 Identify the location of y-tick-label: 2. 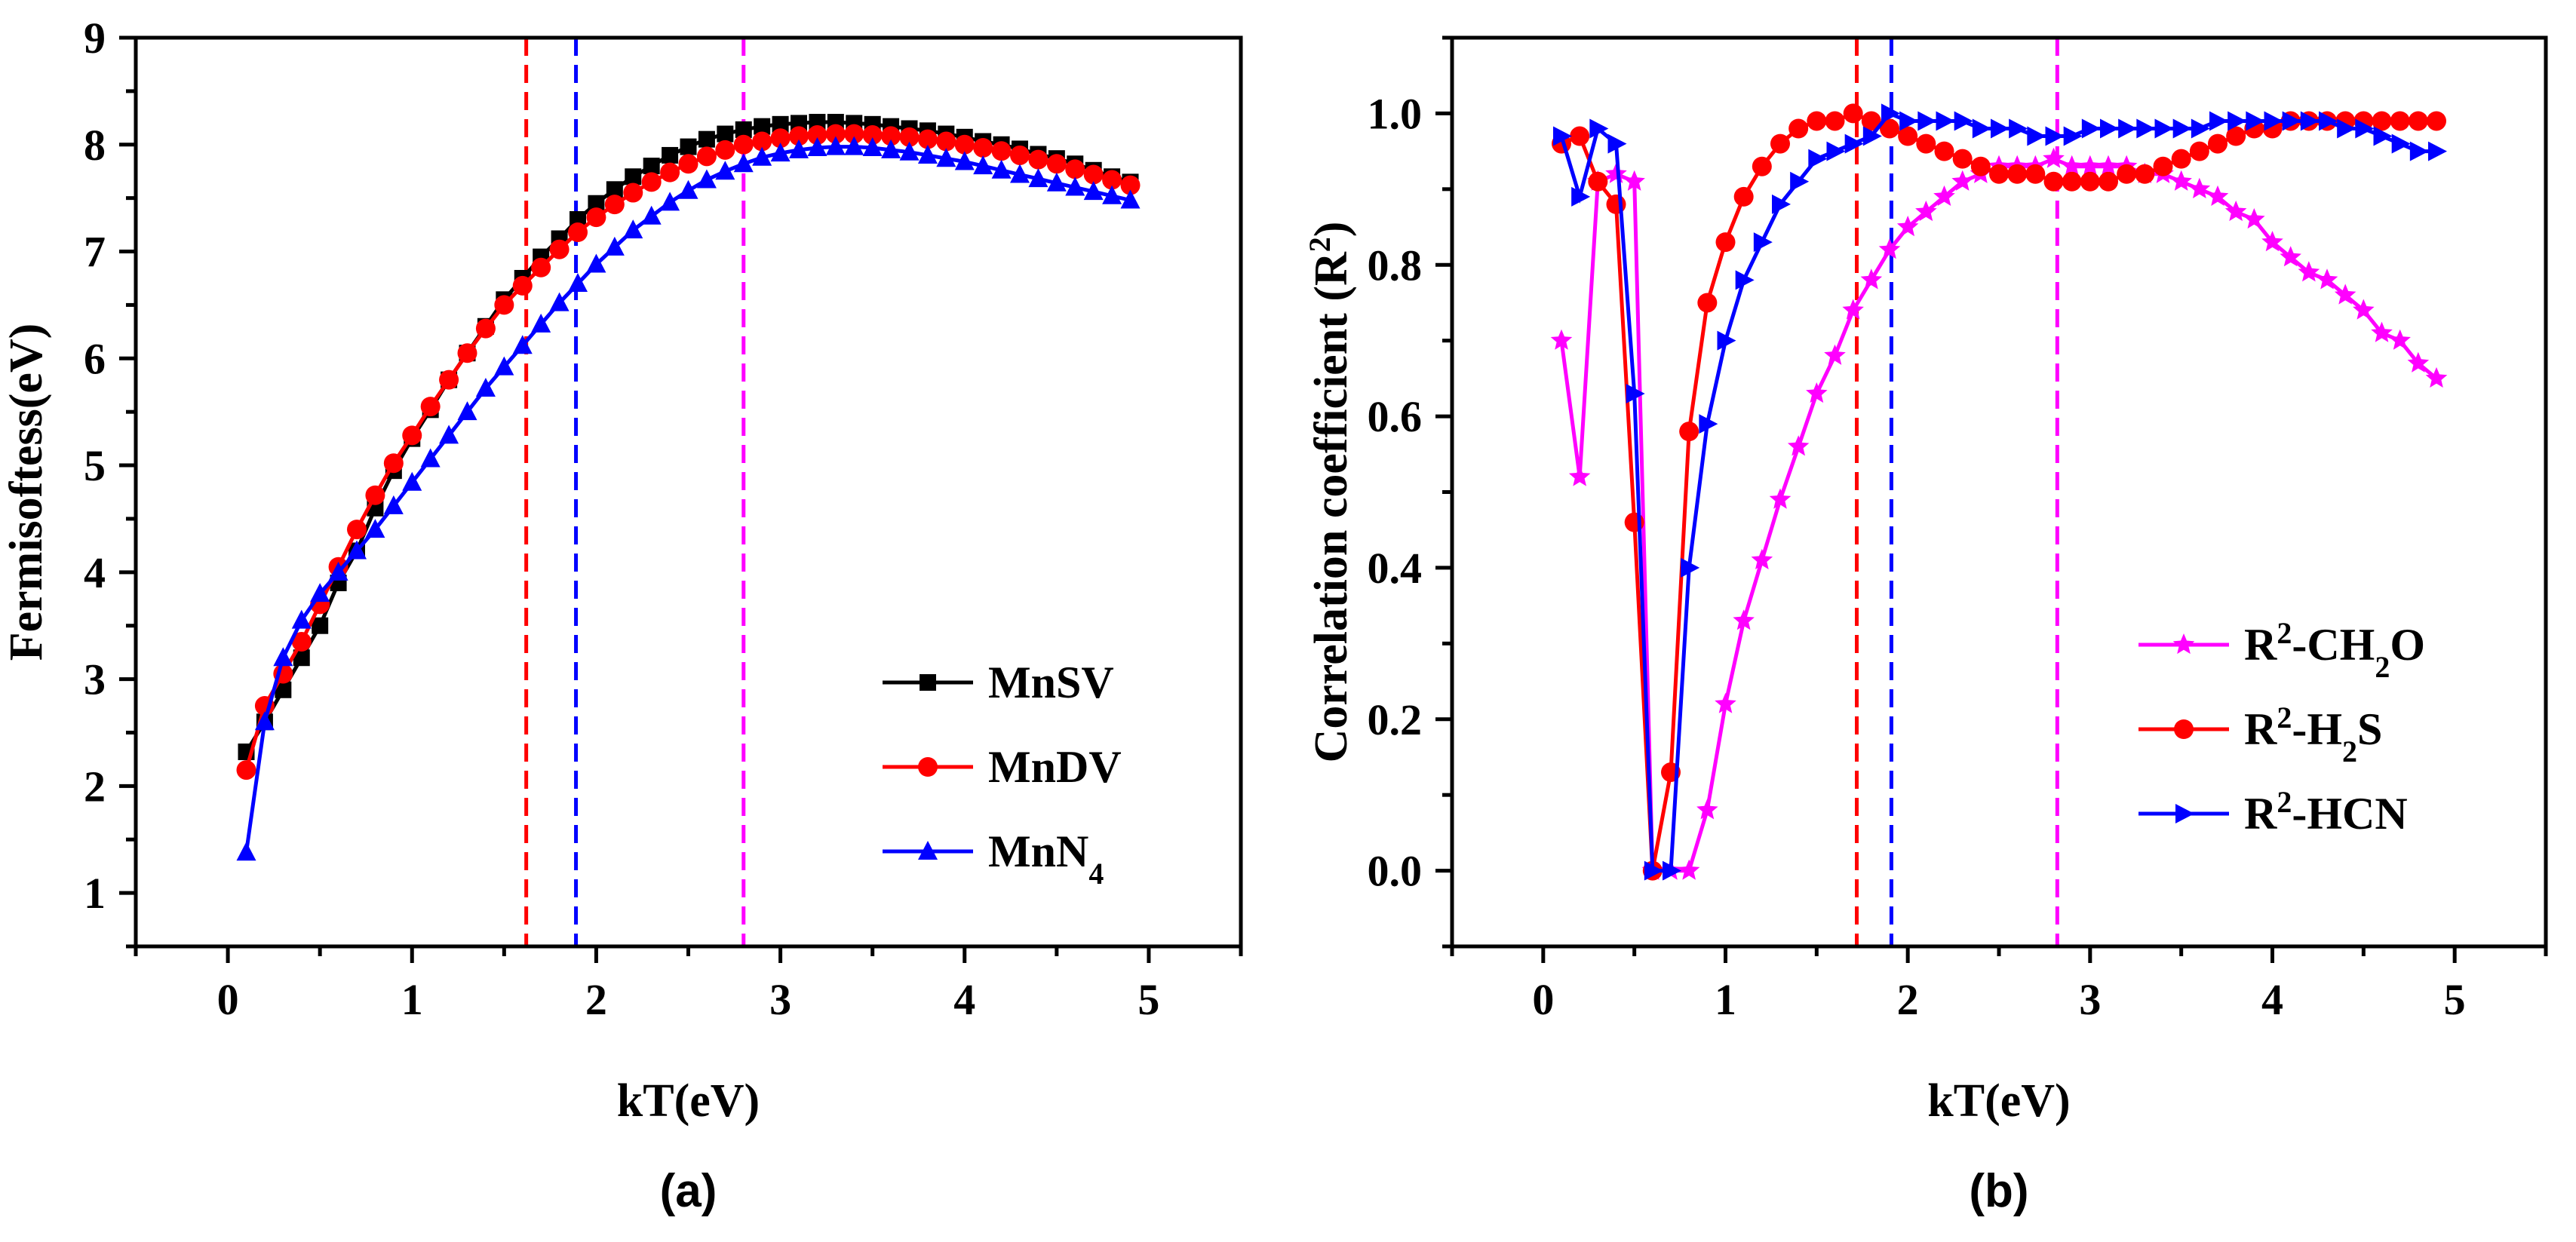
(95, 786).